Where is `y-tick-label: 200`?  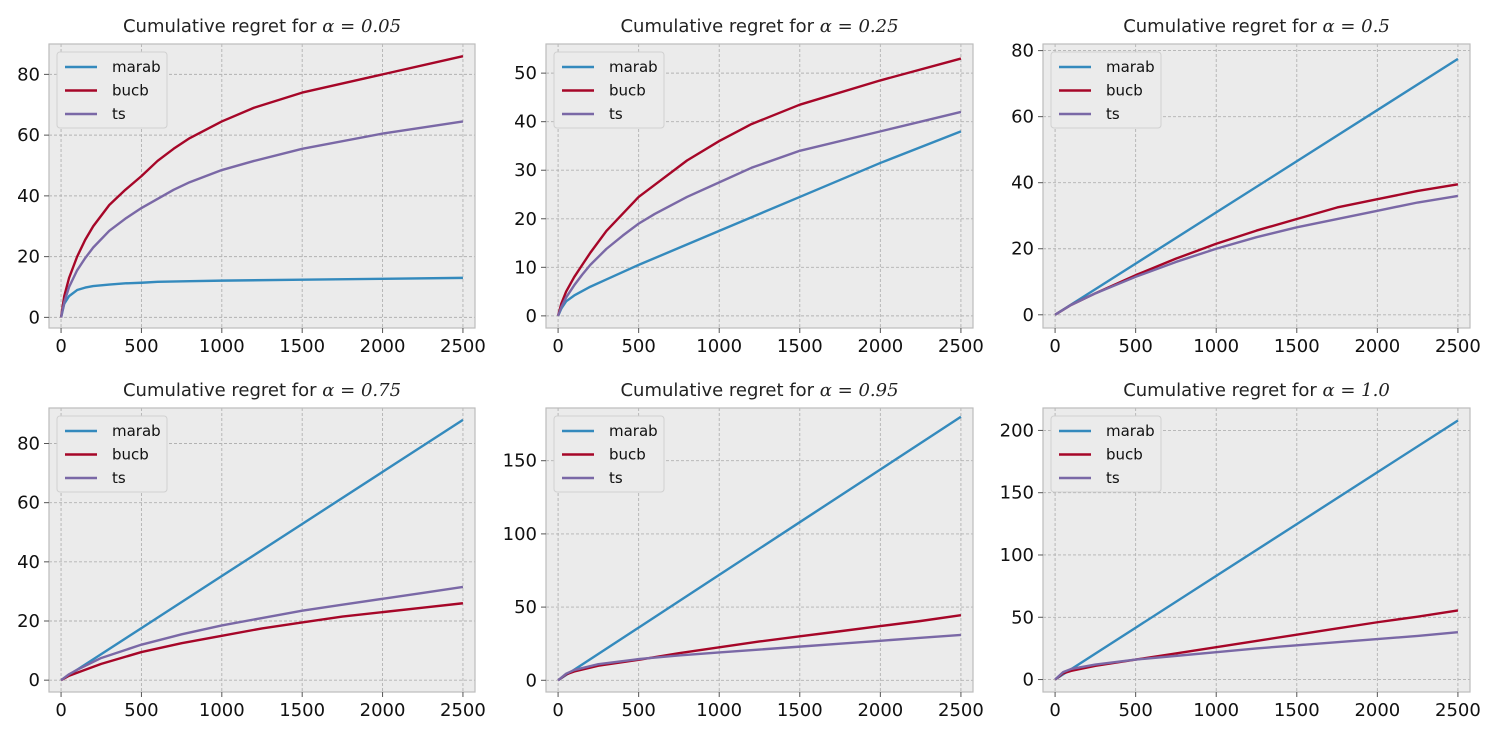
y-tick-label: 200 is located at coordinates (1017, 430).